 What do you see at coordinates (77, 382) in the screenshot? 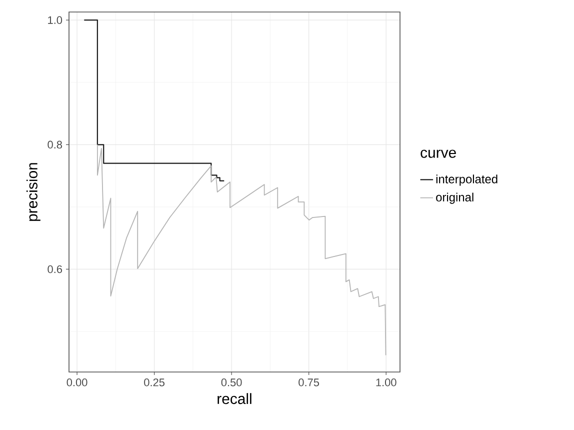
I see `x-tick-label: 0.00` at bounding box center [77, 382].